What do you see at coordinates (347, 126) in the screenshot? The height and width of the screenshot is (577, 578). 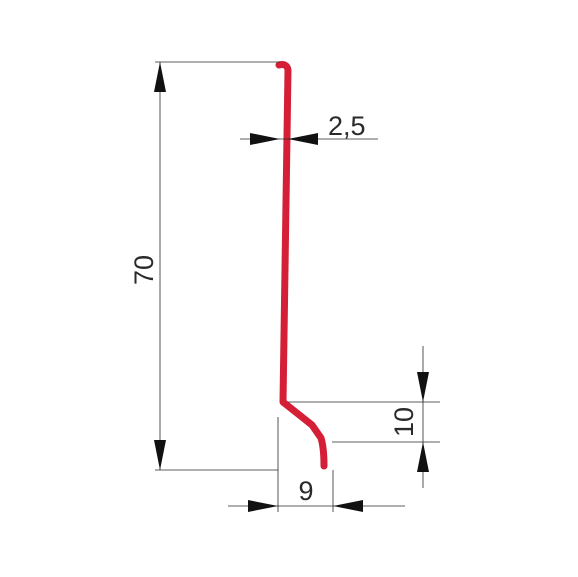 I see `dimension-thickness-label: 2,5` at bounding box center [347, 126].